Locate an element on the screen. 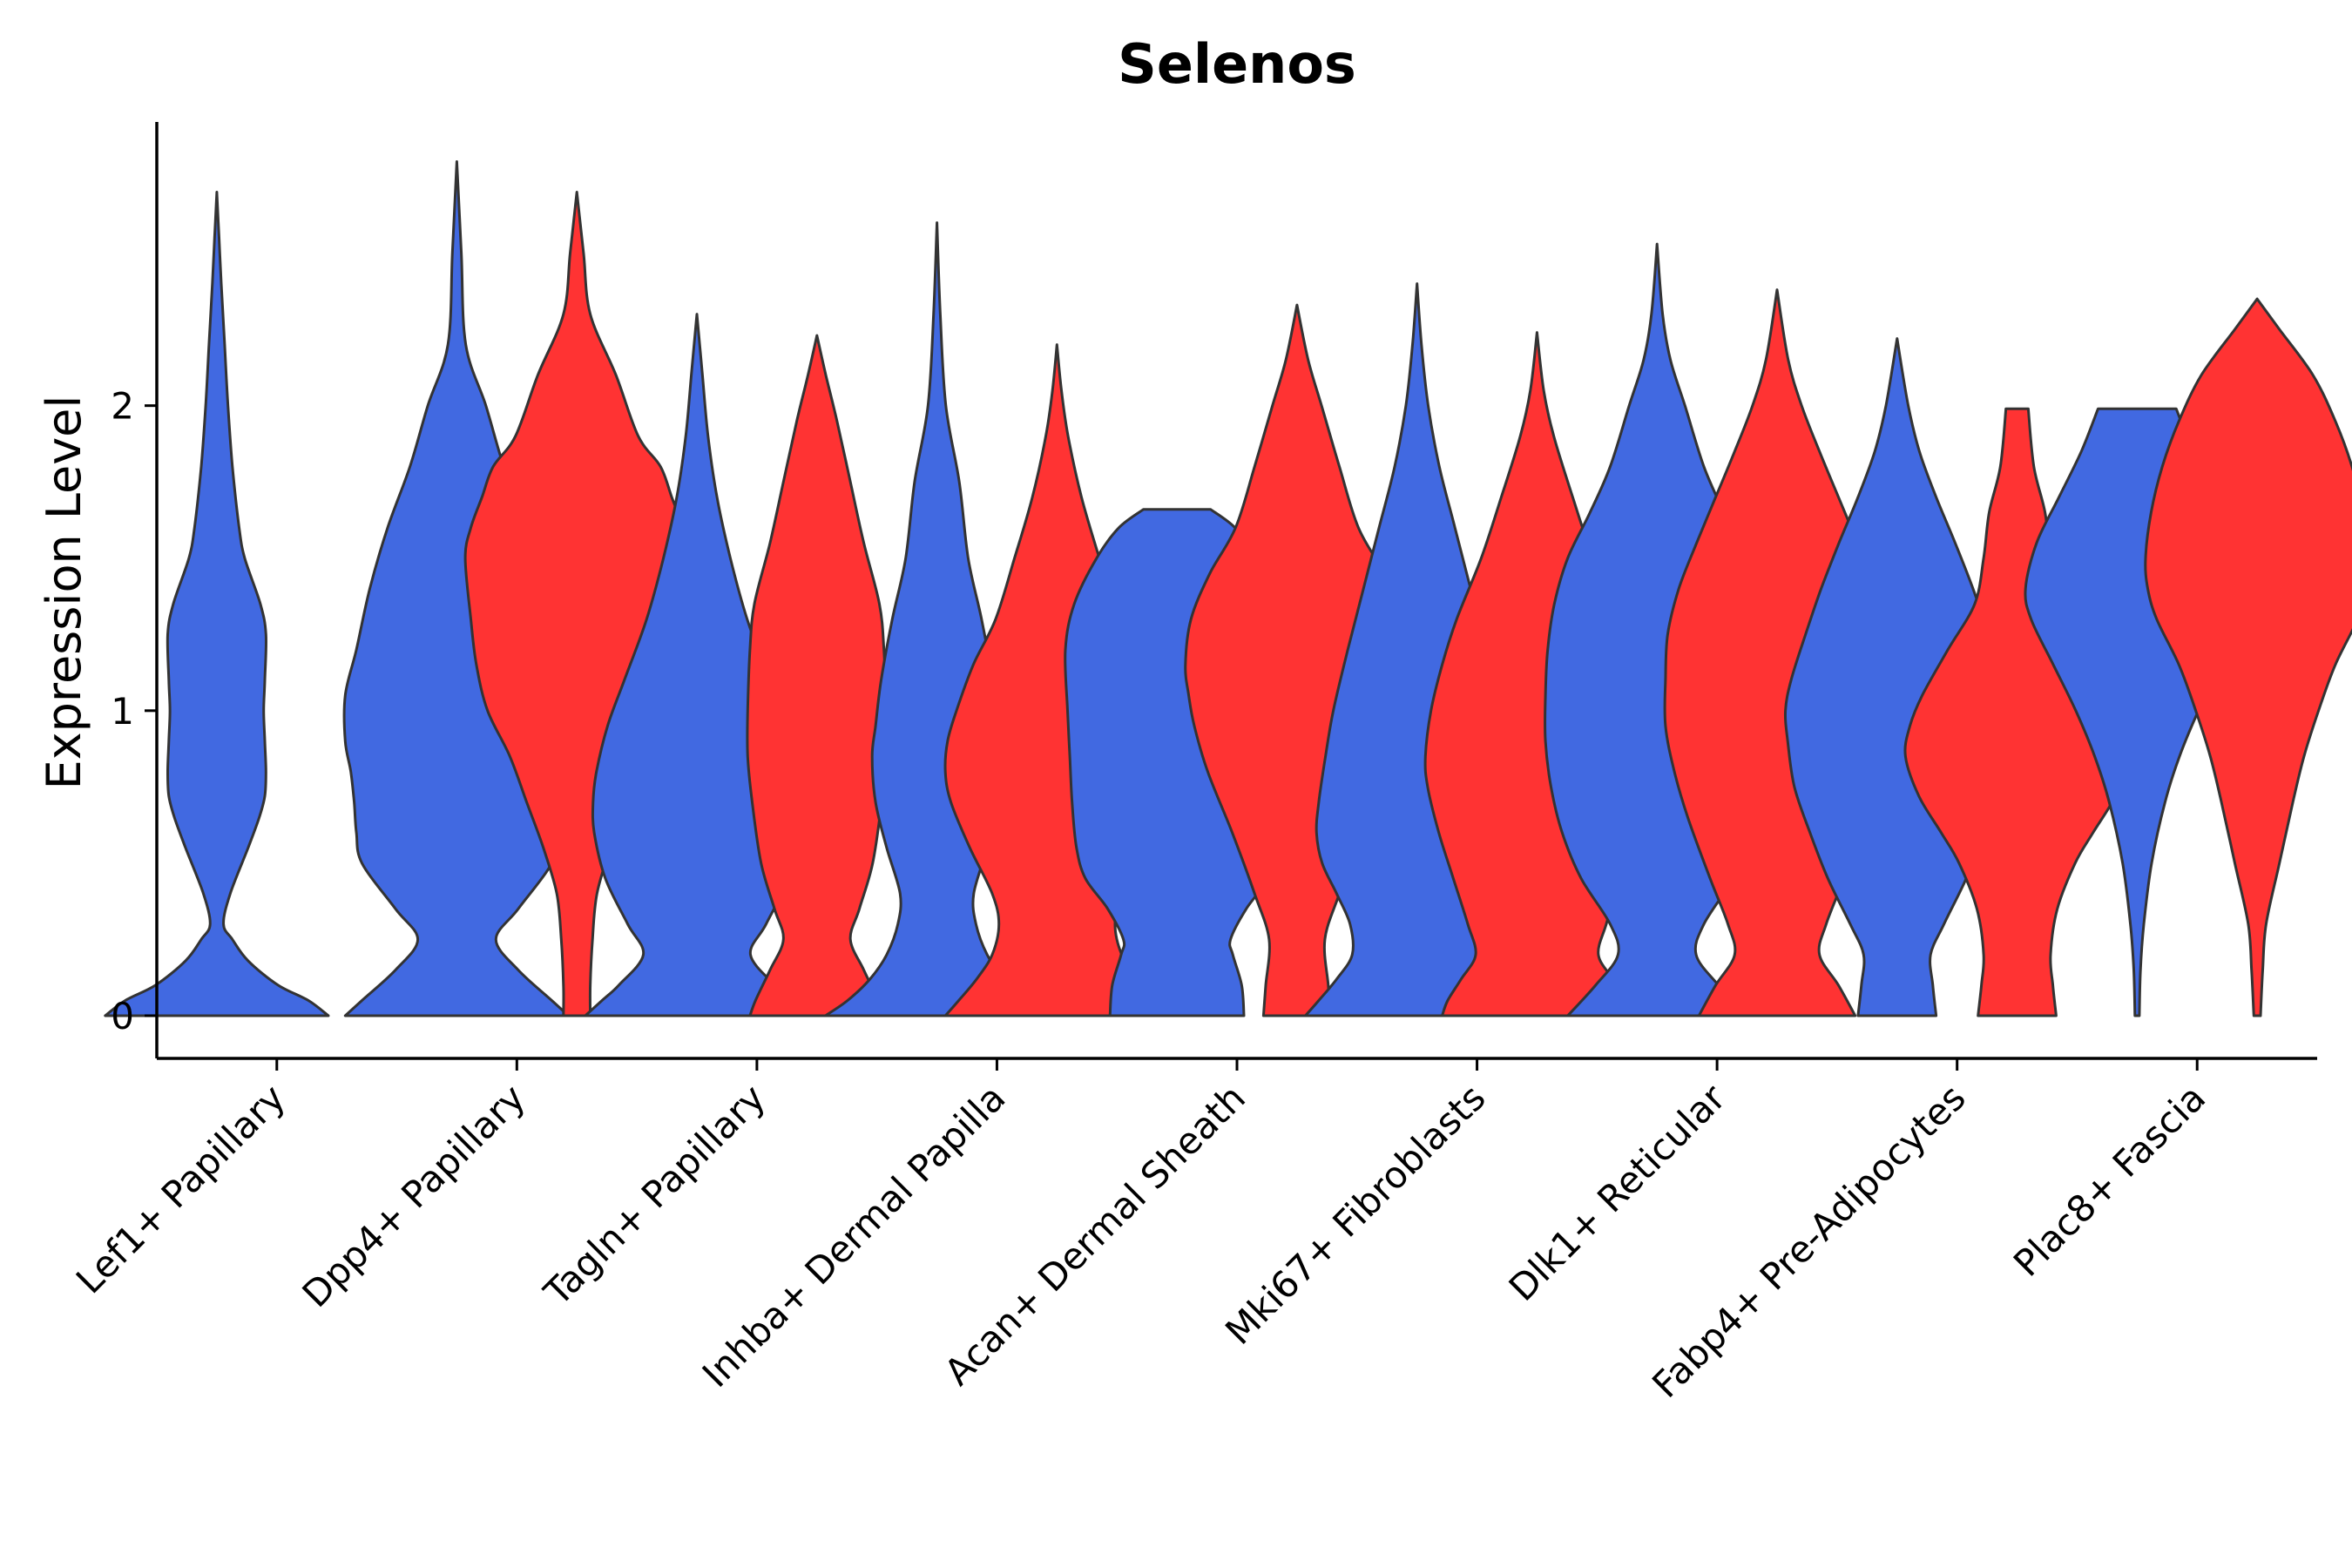 The height and width of the screenshot is (1568, 2352). x-tick-label: Tagln+ Papillary is located at coordinates (655, 1195).